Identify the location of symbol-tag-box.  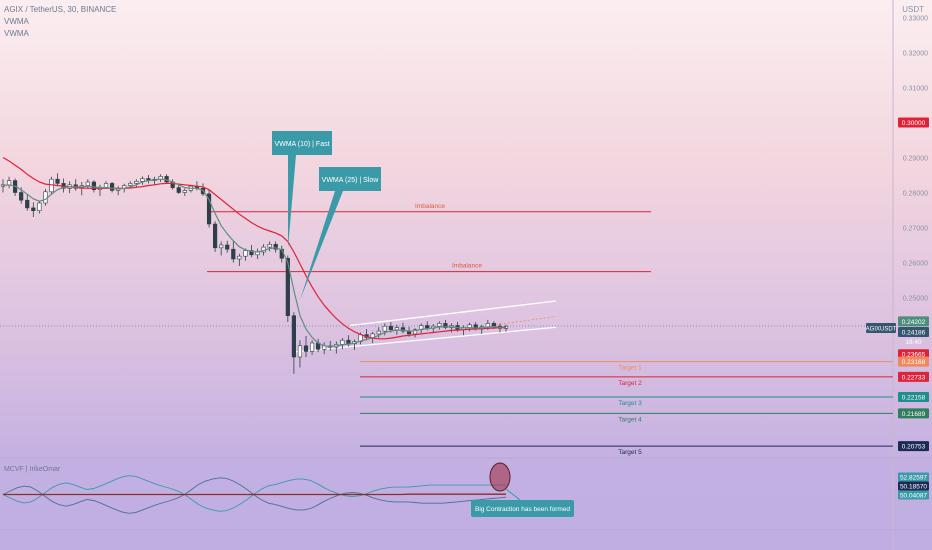
(881, 327).